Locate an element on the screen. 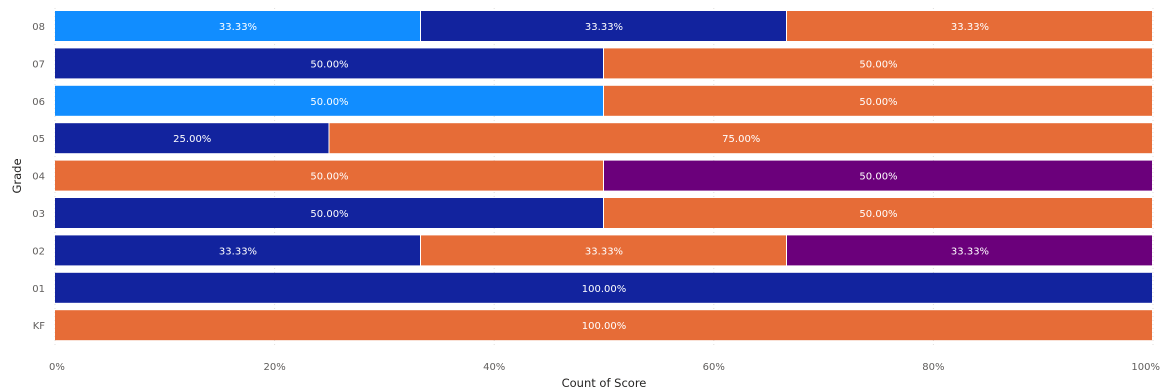 The height and width of the screenshot is (392, 1173). x-axis-title: Count of Score is located at coordinates (604, 383).